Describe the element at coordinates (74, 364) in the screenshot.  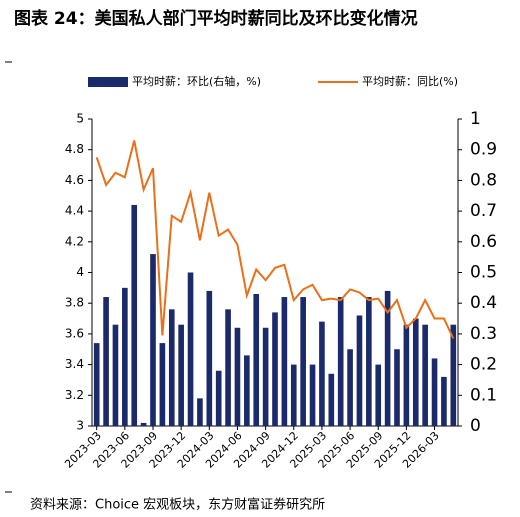
I see `y-tick-label: 3.4` at that location.